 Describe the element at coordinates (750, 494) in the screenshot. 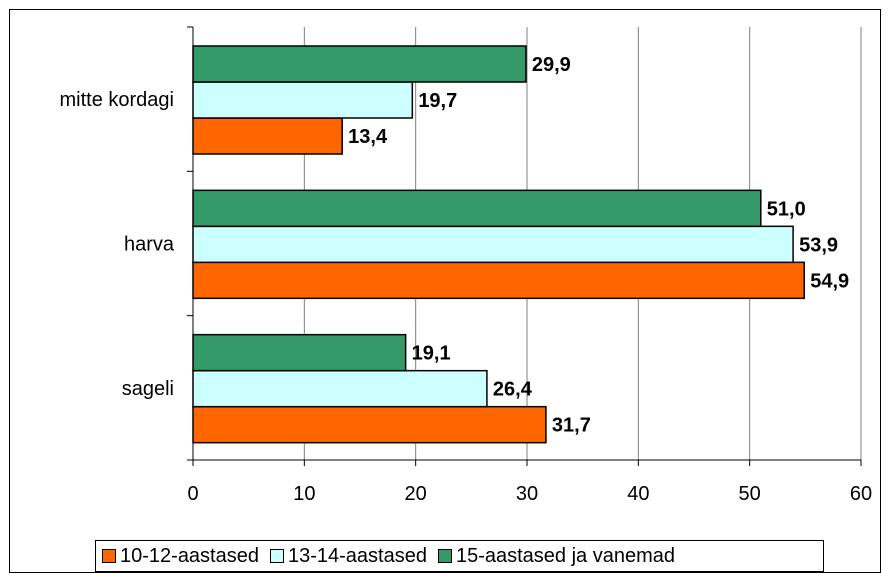

I see `x-tick-label: 50` at that location.